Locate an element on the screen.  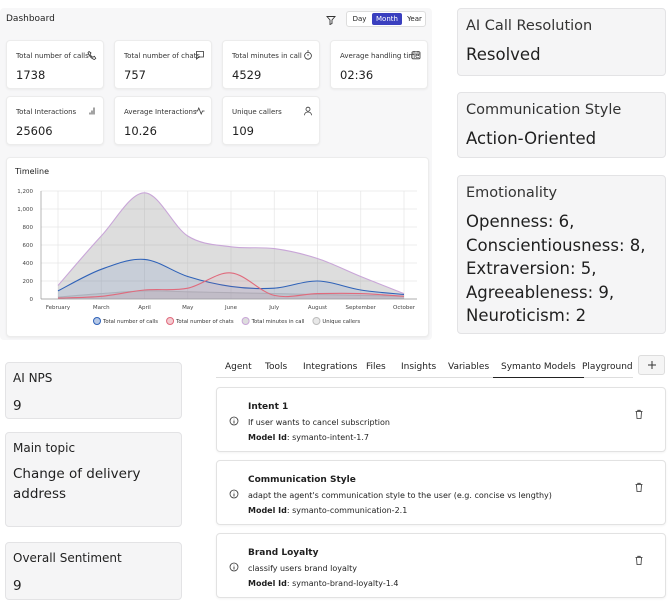
summary-card: AI NPS 9 is located at coordinates (93, 390).